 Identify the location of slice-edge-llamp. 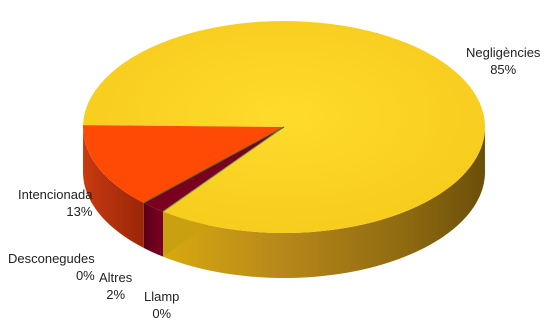
(223, 169).